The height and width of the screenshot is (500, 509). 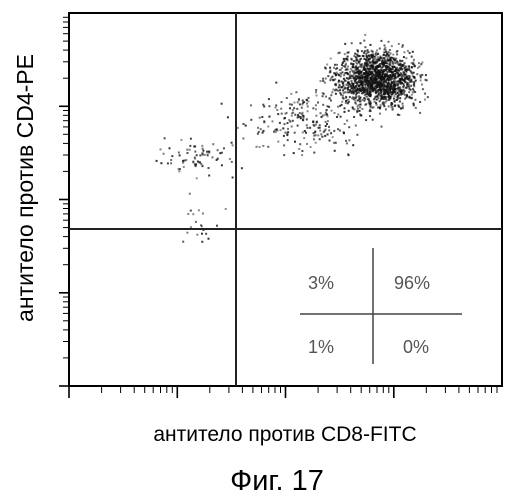 What do you see at coordinates (416, 347) in the screenshot?
I see `percent-lower-right: 0%` at bounding box center [416, 347].